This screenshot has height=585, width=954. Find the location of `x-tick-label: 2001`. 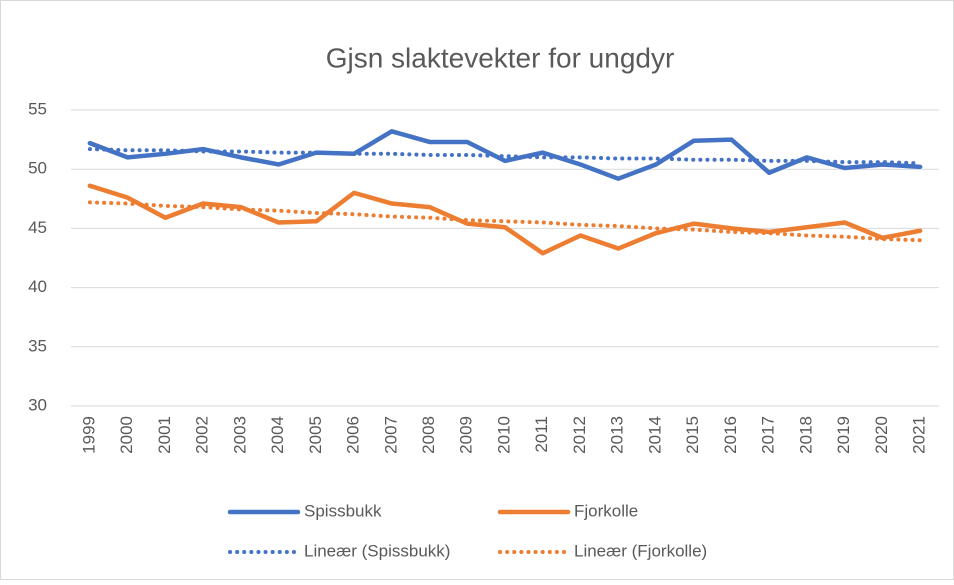

x-tick-label: 2001 is located at coordinates (164, 435).